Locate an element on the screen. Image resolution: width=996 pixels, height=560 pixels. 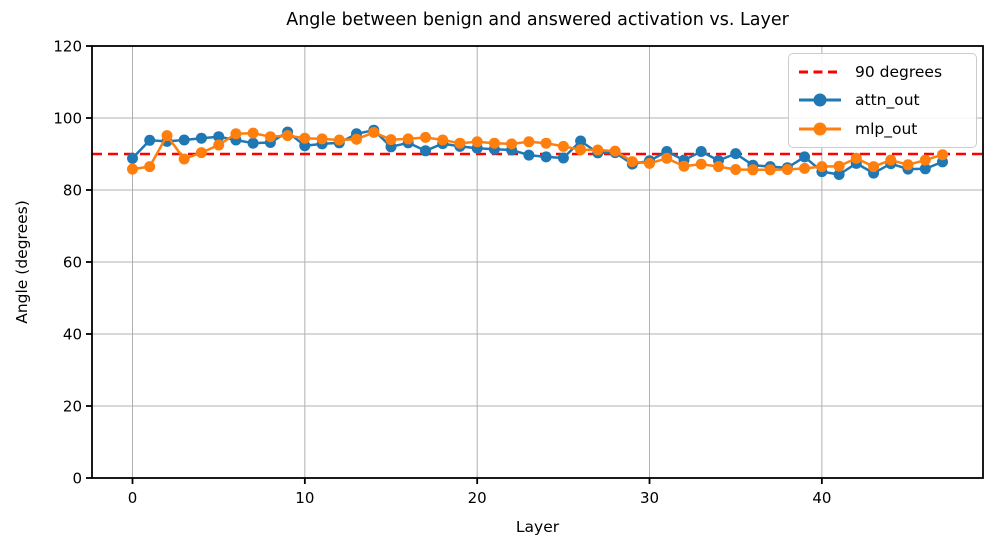
y-tick-label: 20 is located at coordinates (72, 407).